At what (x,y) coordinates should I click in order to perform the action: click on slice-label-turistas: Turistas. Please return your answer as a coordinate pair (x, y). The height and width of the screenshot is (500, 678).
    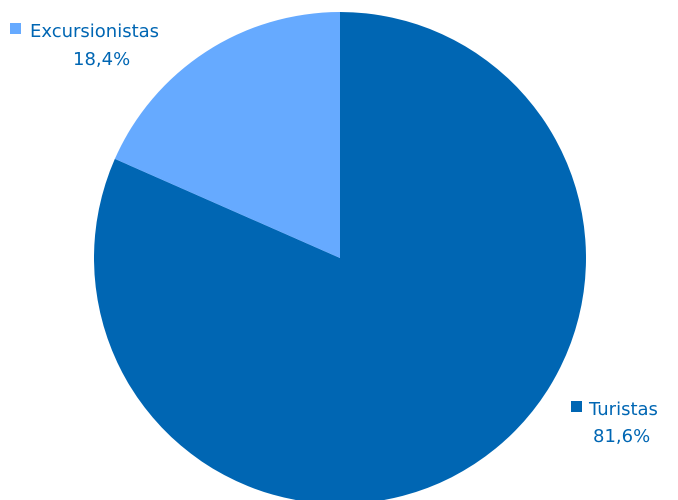
    Looking at the image, I should click on (623, 409).